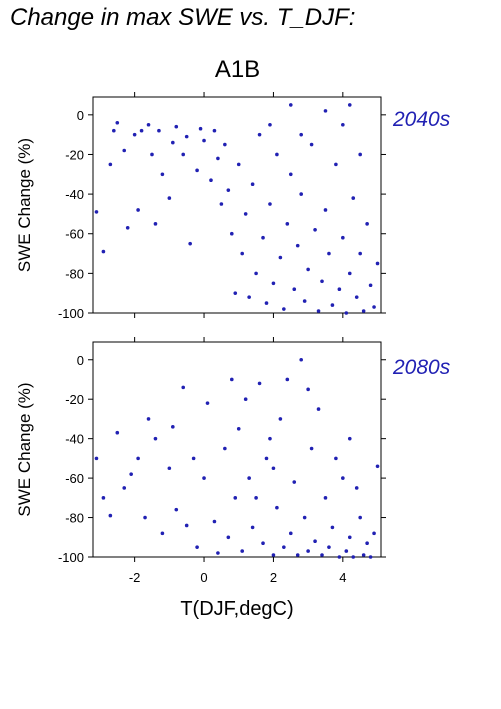 Image resolution: width=501 pixels, height=709 pixels. I want to click on period-label: 2040s, so click(421, 119).